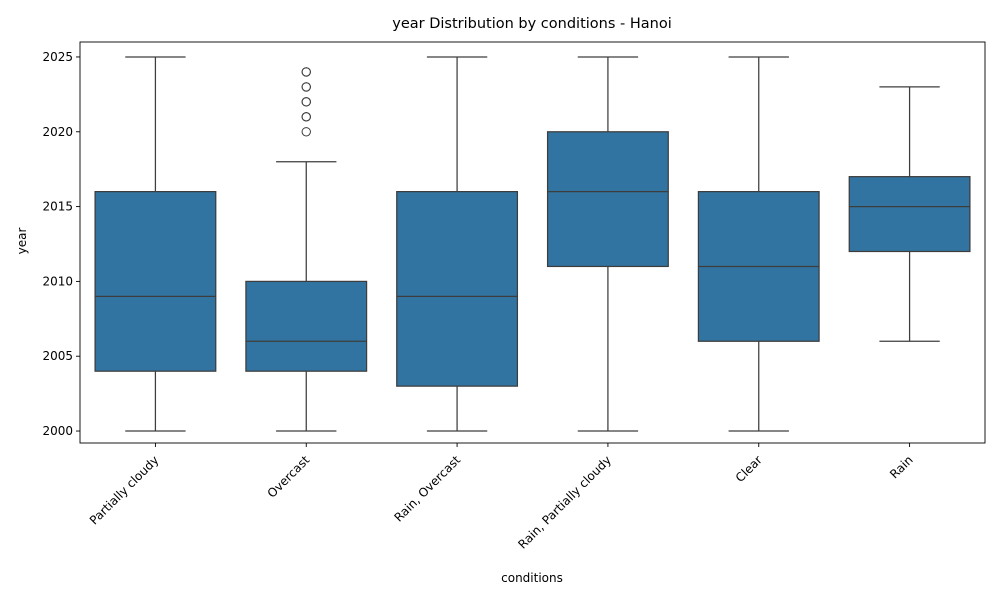 The image size is (1000, 600). I want to click on y-tick-label: 2005, so click(57, 356).